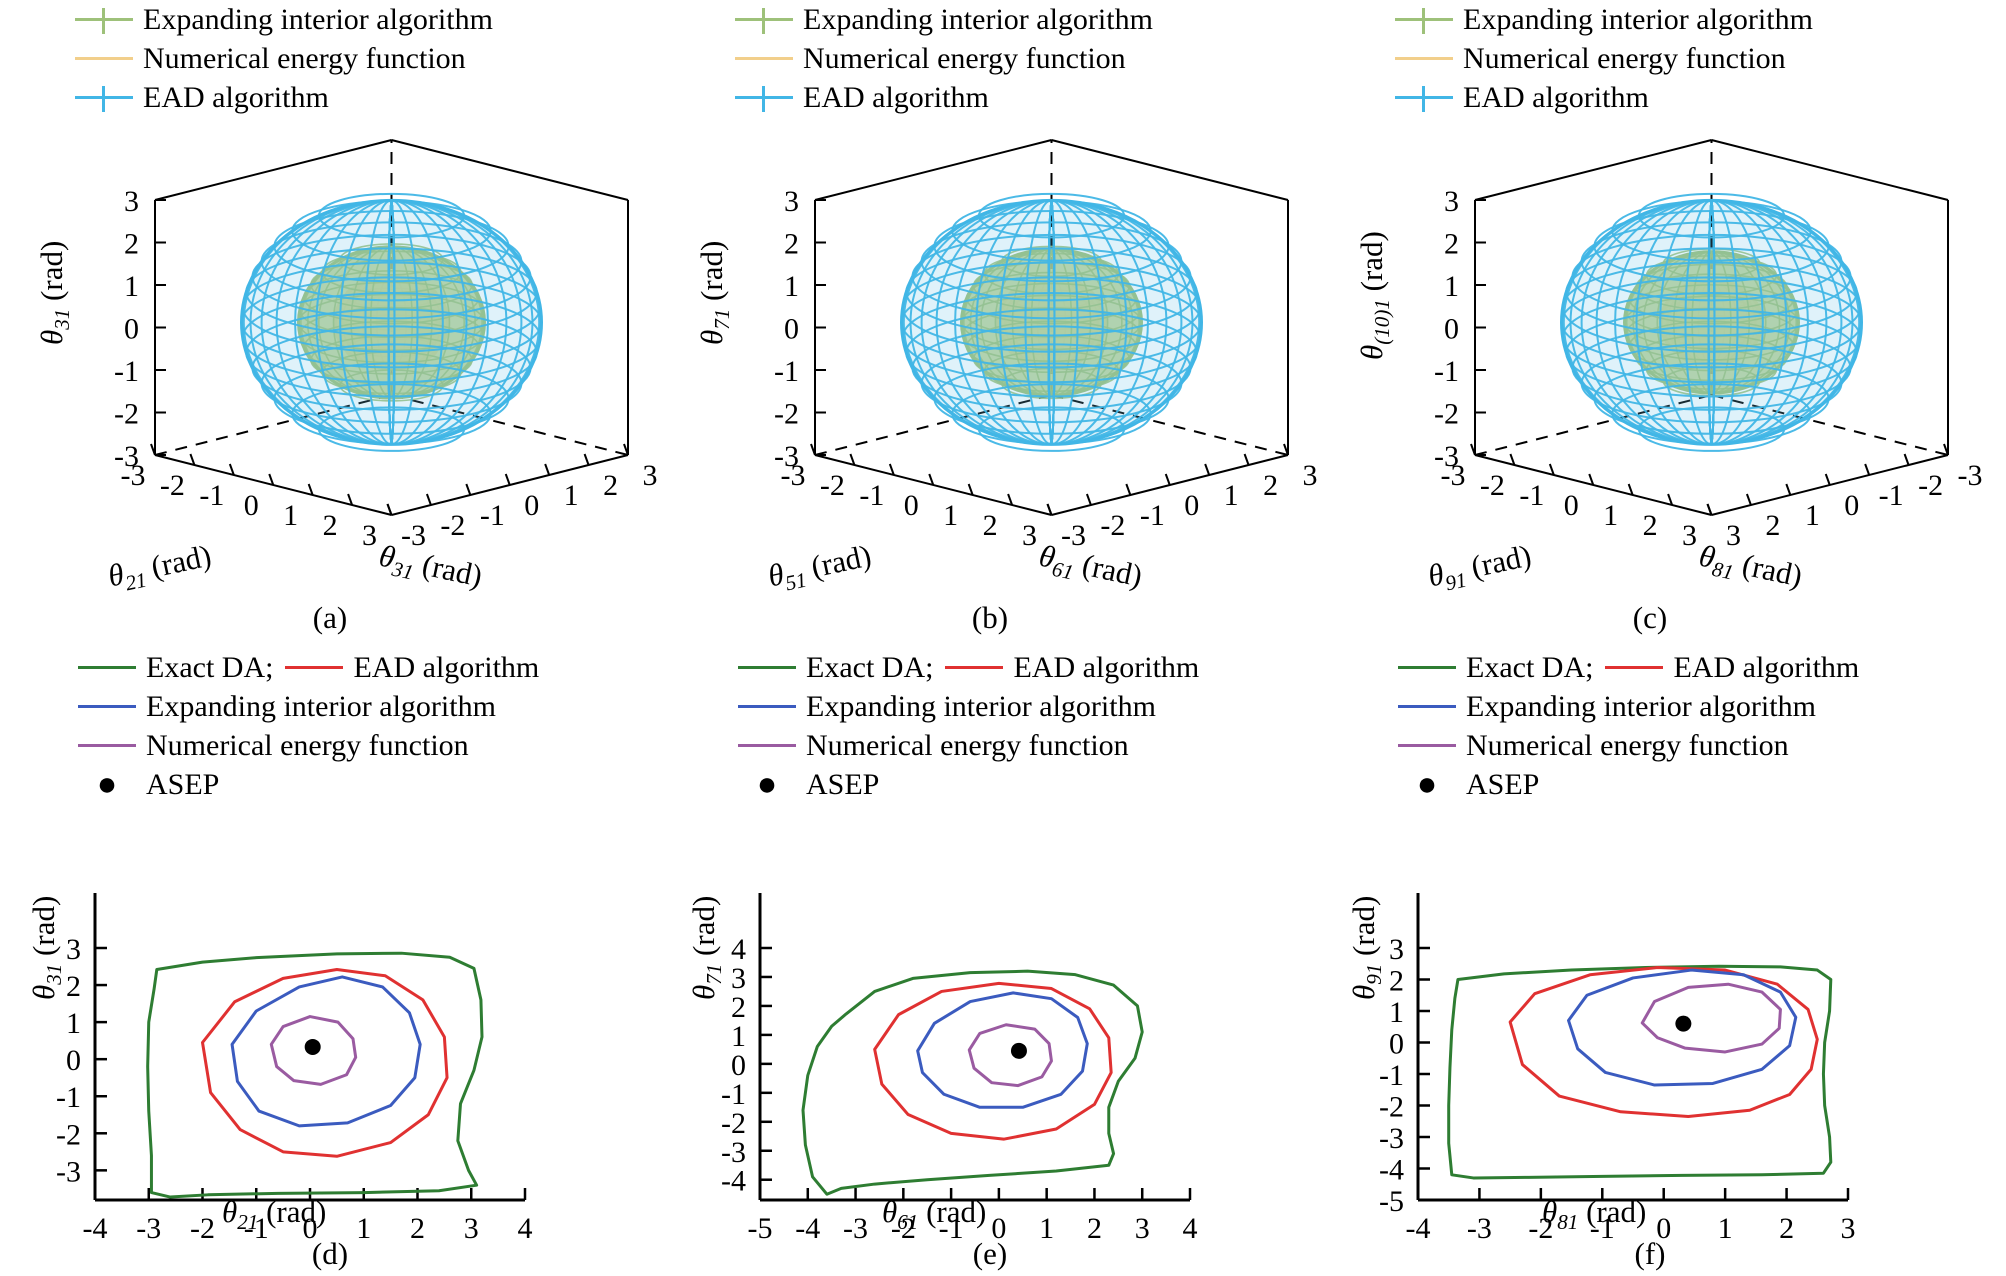 This screenshot has width=2006, height=1276. I want to click on tick-label: -5, so click(1391, 1201).